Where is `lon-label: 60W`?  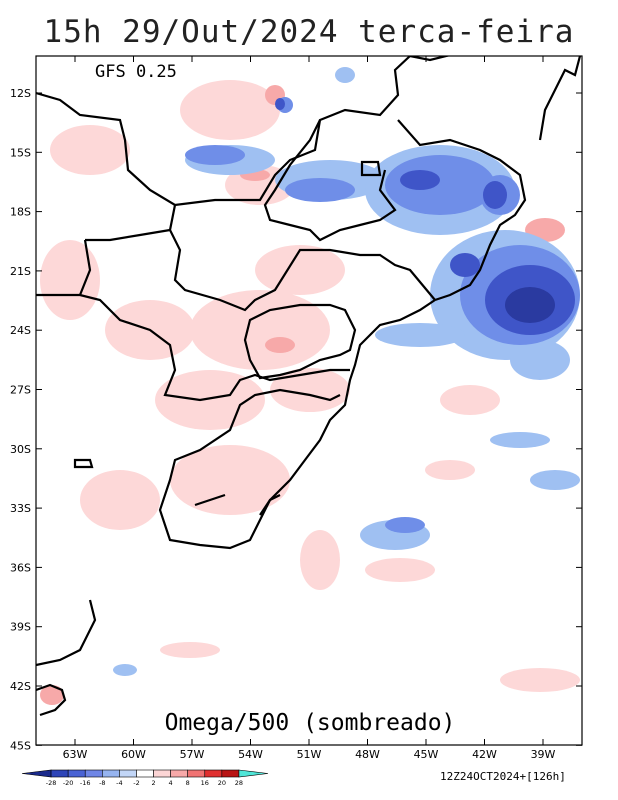
lon-label: 60W is located at coordinates (133, 754).